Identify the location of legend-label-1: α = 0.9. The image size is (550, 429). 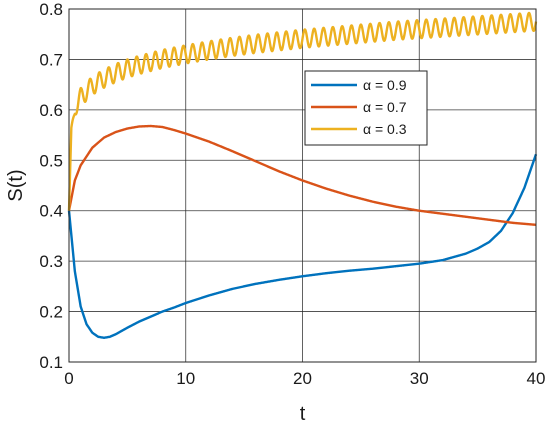
(385, 85).